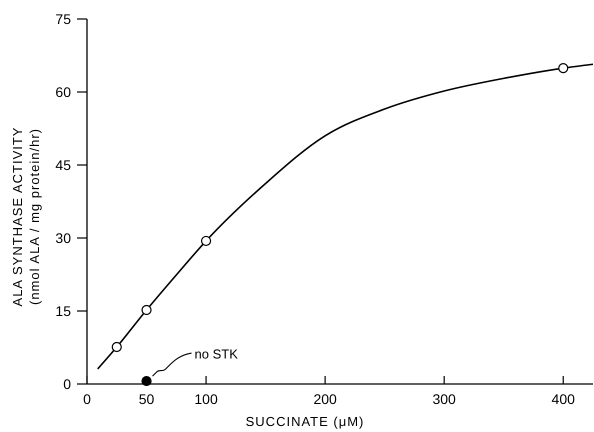 The image size is (594, 432). I want to click on x-tick-label: 200, so click(325, 399).